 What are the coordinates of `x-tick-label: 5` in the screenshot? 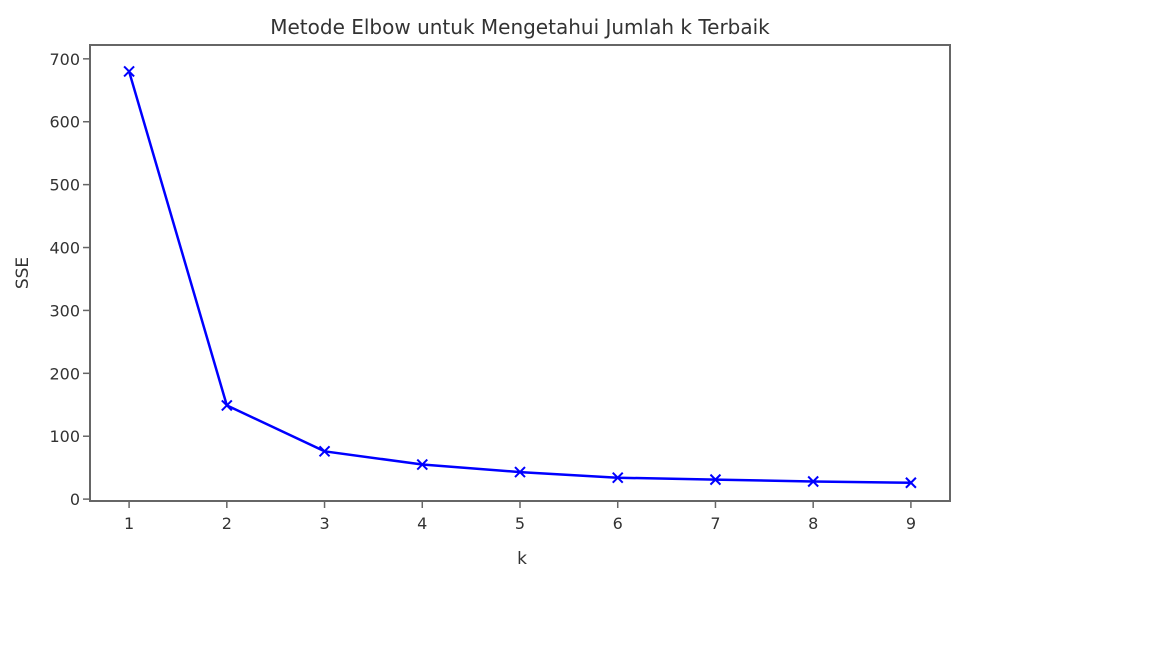 It's located at (520, 523).